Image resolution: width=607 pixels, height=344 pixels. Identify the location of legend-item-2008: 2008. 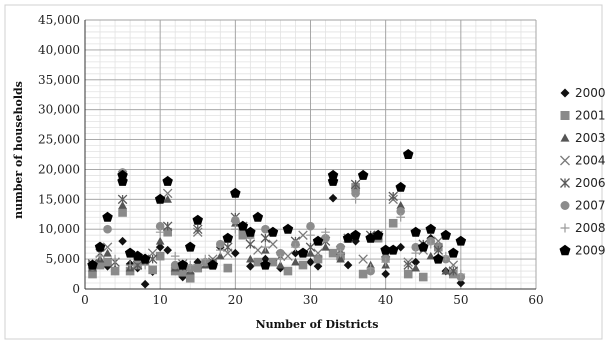
(583, 228).